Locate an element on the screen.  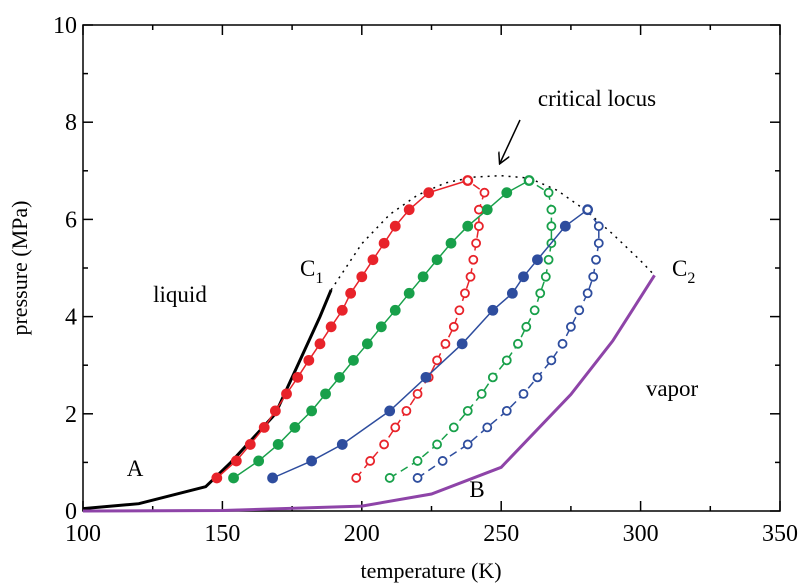
annotation: B is located at coordinates (476, 489).